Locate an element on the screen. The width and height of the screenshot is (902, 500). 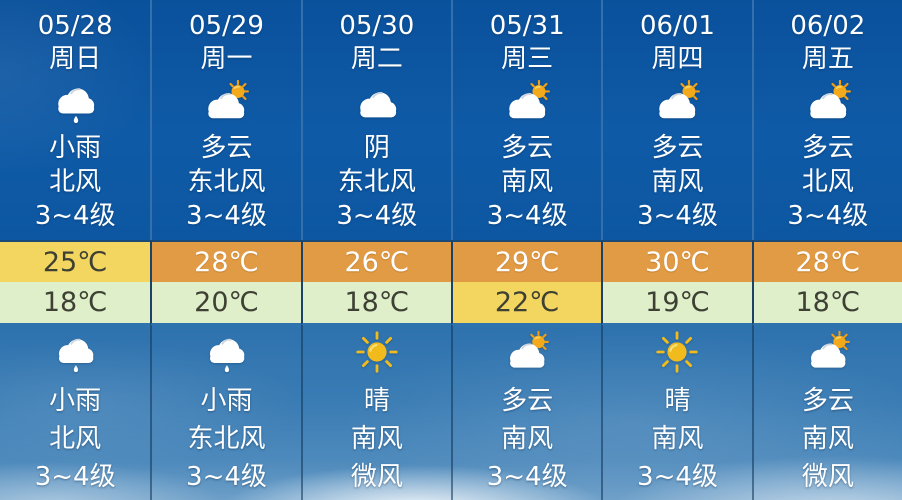
night-forecast-section: 多云 南风 微风 is located at coordinates (826, 412).